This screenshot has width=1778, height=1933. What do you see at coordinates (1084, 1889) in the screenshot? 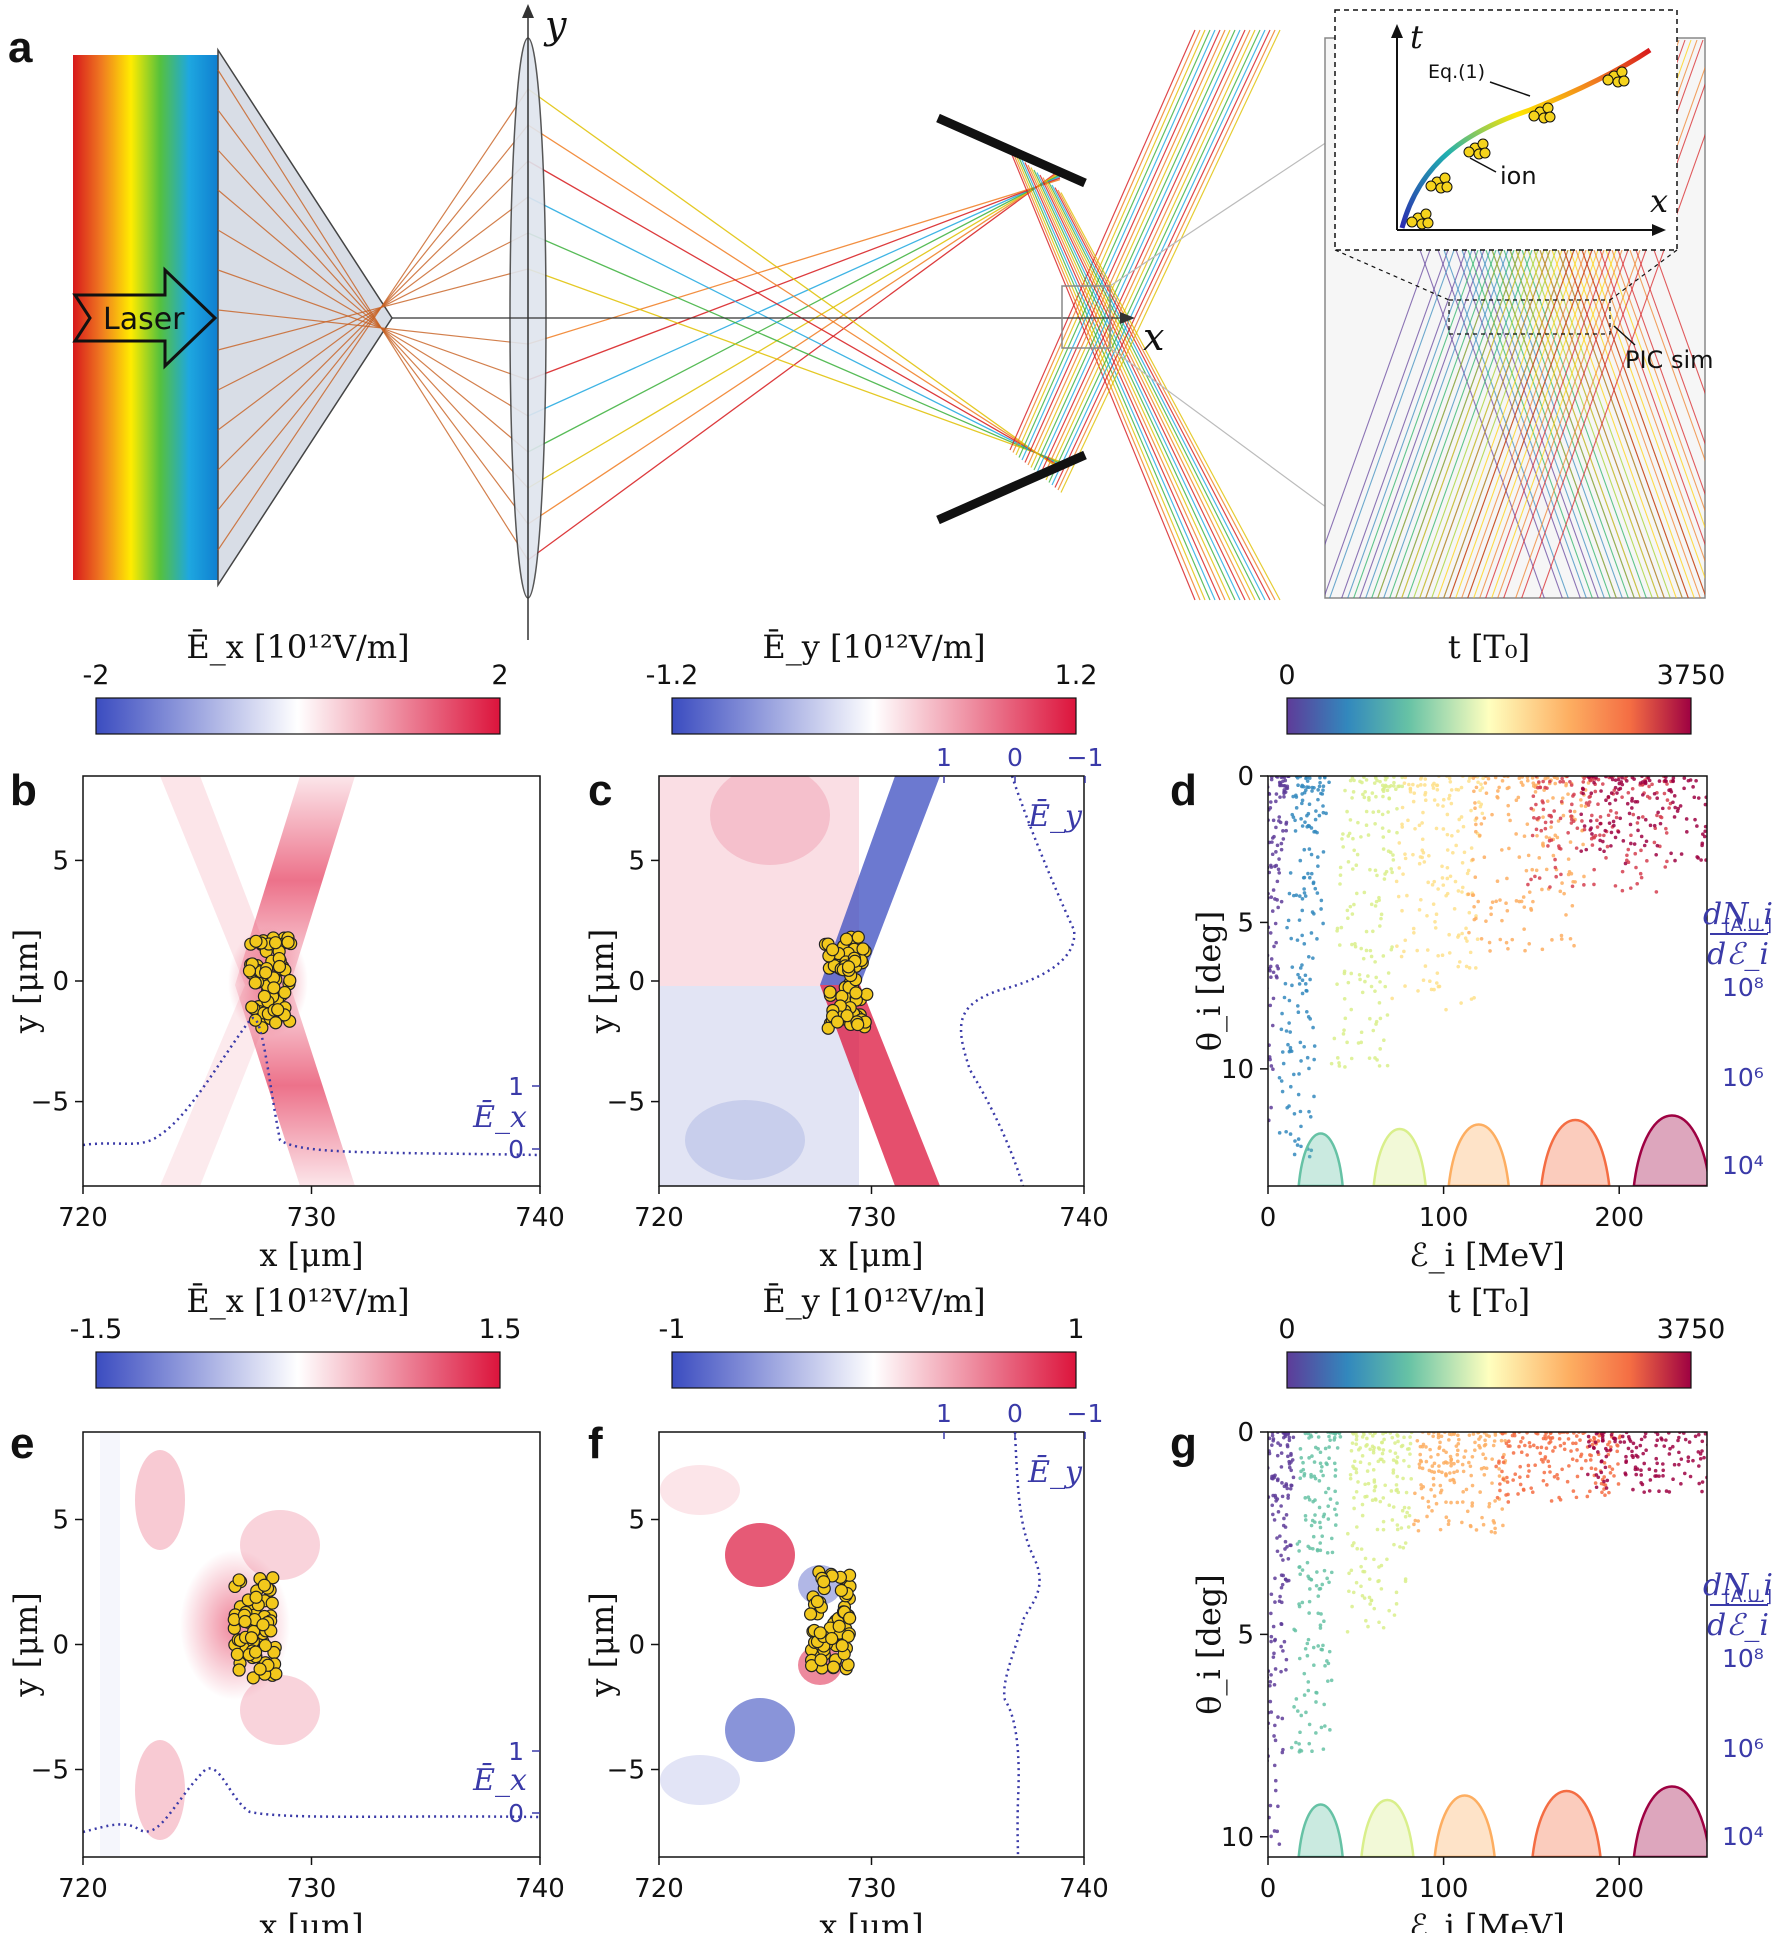
I see `x-tick-label: 740` at bounding box center [1084, 1889].